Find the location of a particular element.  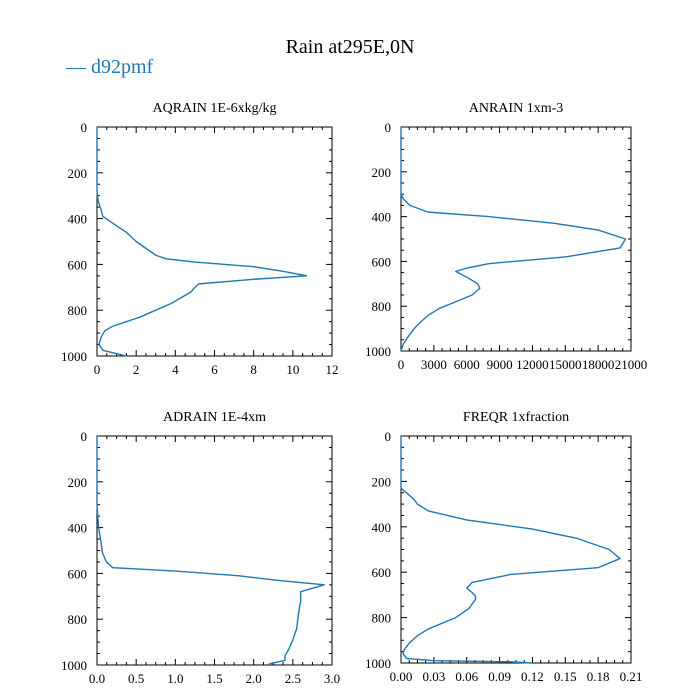

x-tick-label: 0.06 is located at coordinates (466, 676).